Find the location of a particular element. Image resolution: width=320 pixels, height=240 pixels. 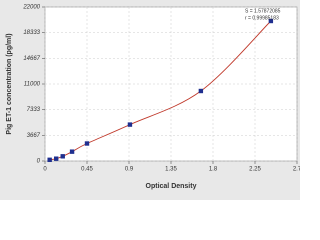

y-tick-label: 14667 is located at coordinates (31, 59).